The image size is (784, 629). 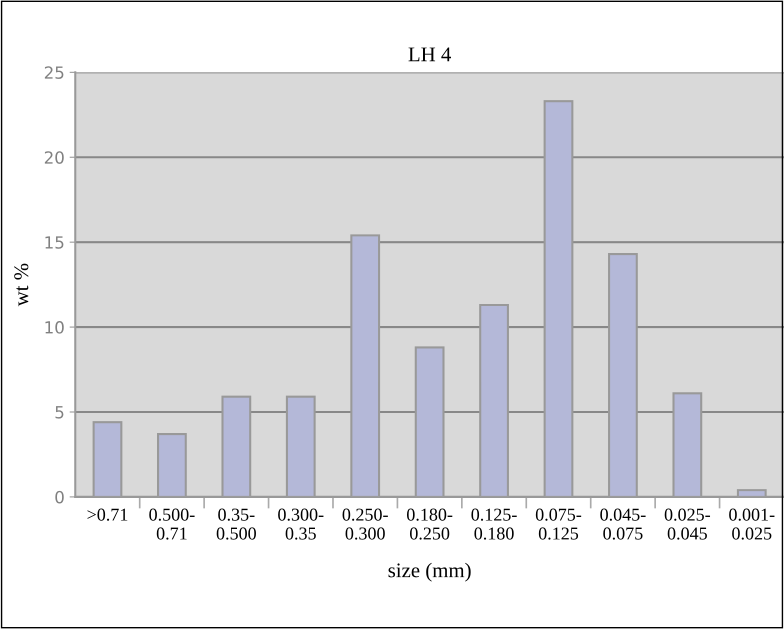 What do you see at coordinates (429, 572) in the screenshot?
I see `x-axis-title: size (mm)` at bounding box center [429, 572].